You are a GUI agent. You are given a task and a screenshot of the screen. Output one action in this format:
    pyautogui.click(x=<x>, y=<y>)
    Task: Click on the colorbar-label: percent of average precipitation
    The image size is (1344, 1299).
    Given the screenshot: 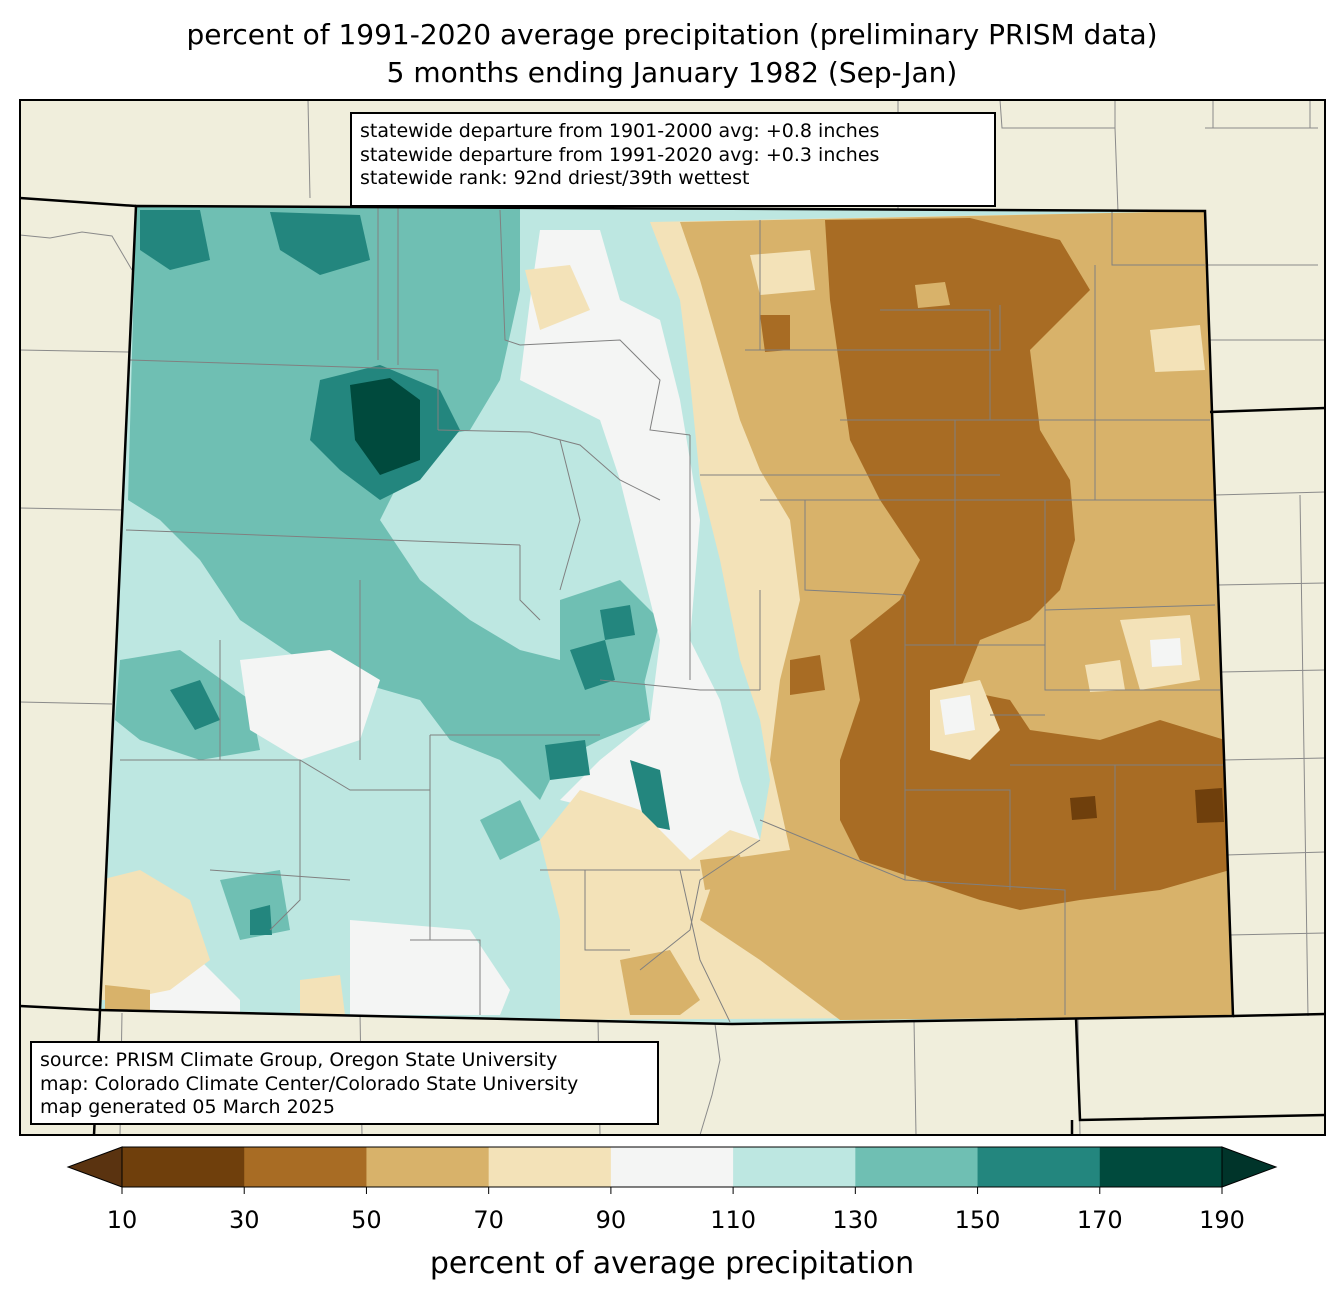 What is the action you would take?
    pyautogui.click(x=672, y=1263)
    